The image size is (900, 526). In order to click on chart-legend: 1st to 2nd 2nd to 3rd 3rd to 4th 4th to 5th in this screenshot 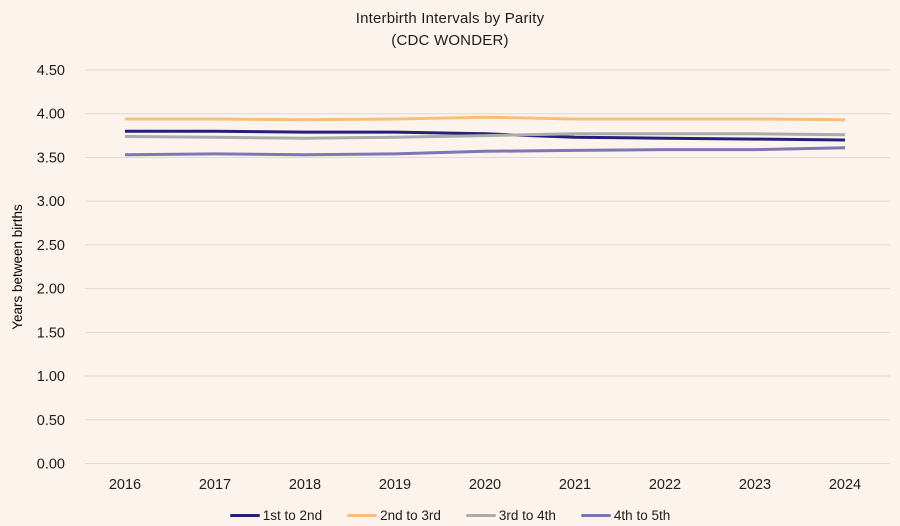, I will do `click(450, 515)`.